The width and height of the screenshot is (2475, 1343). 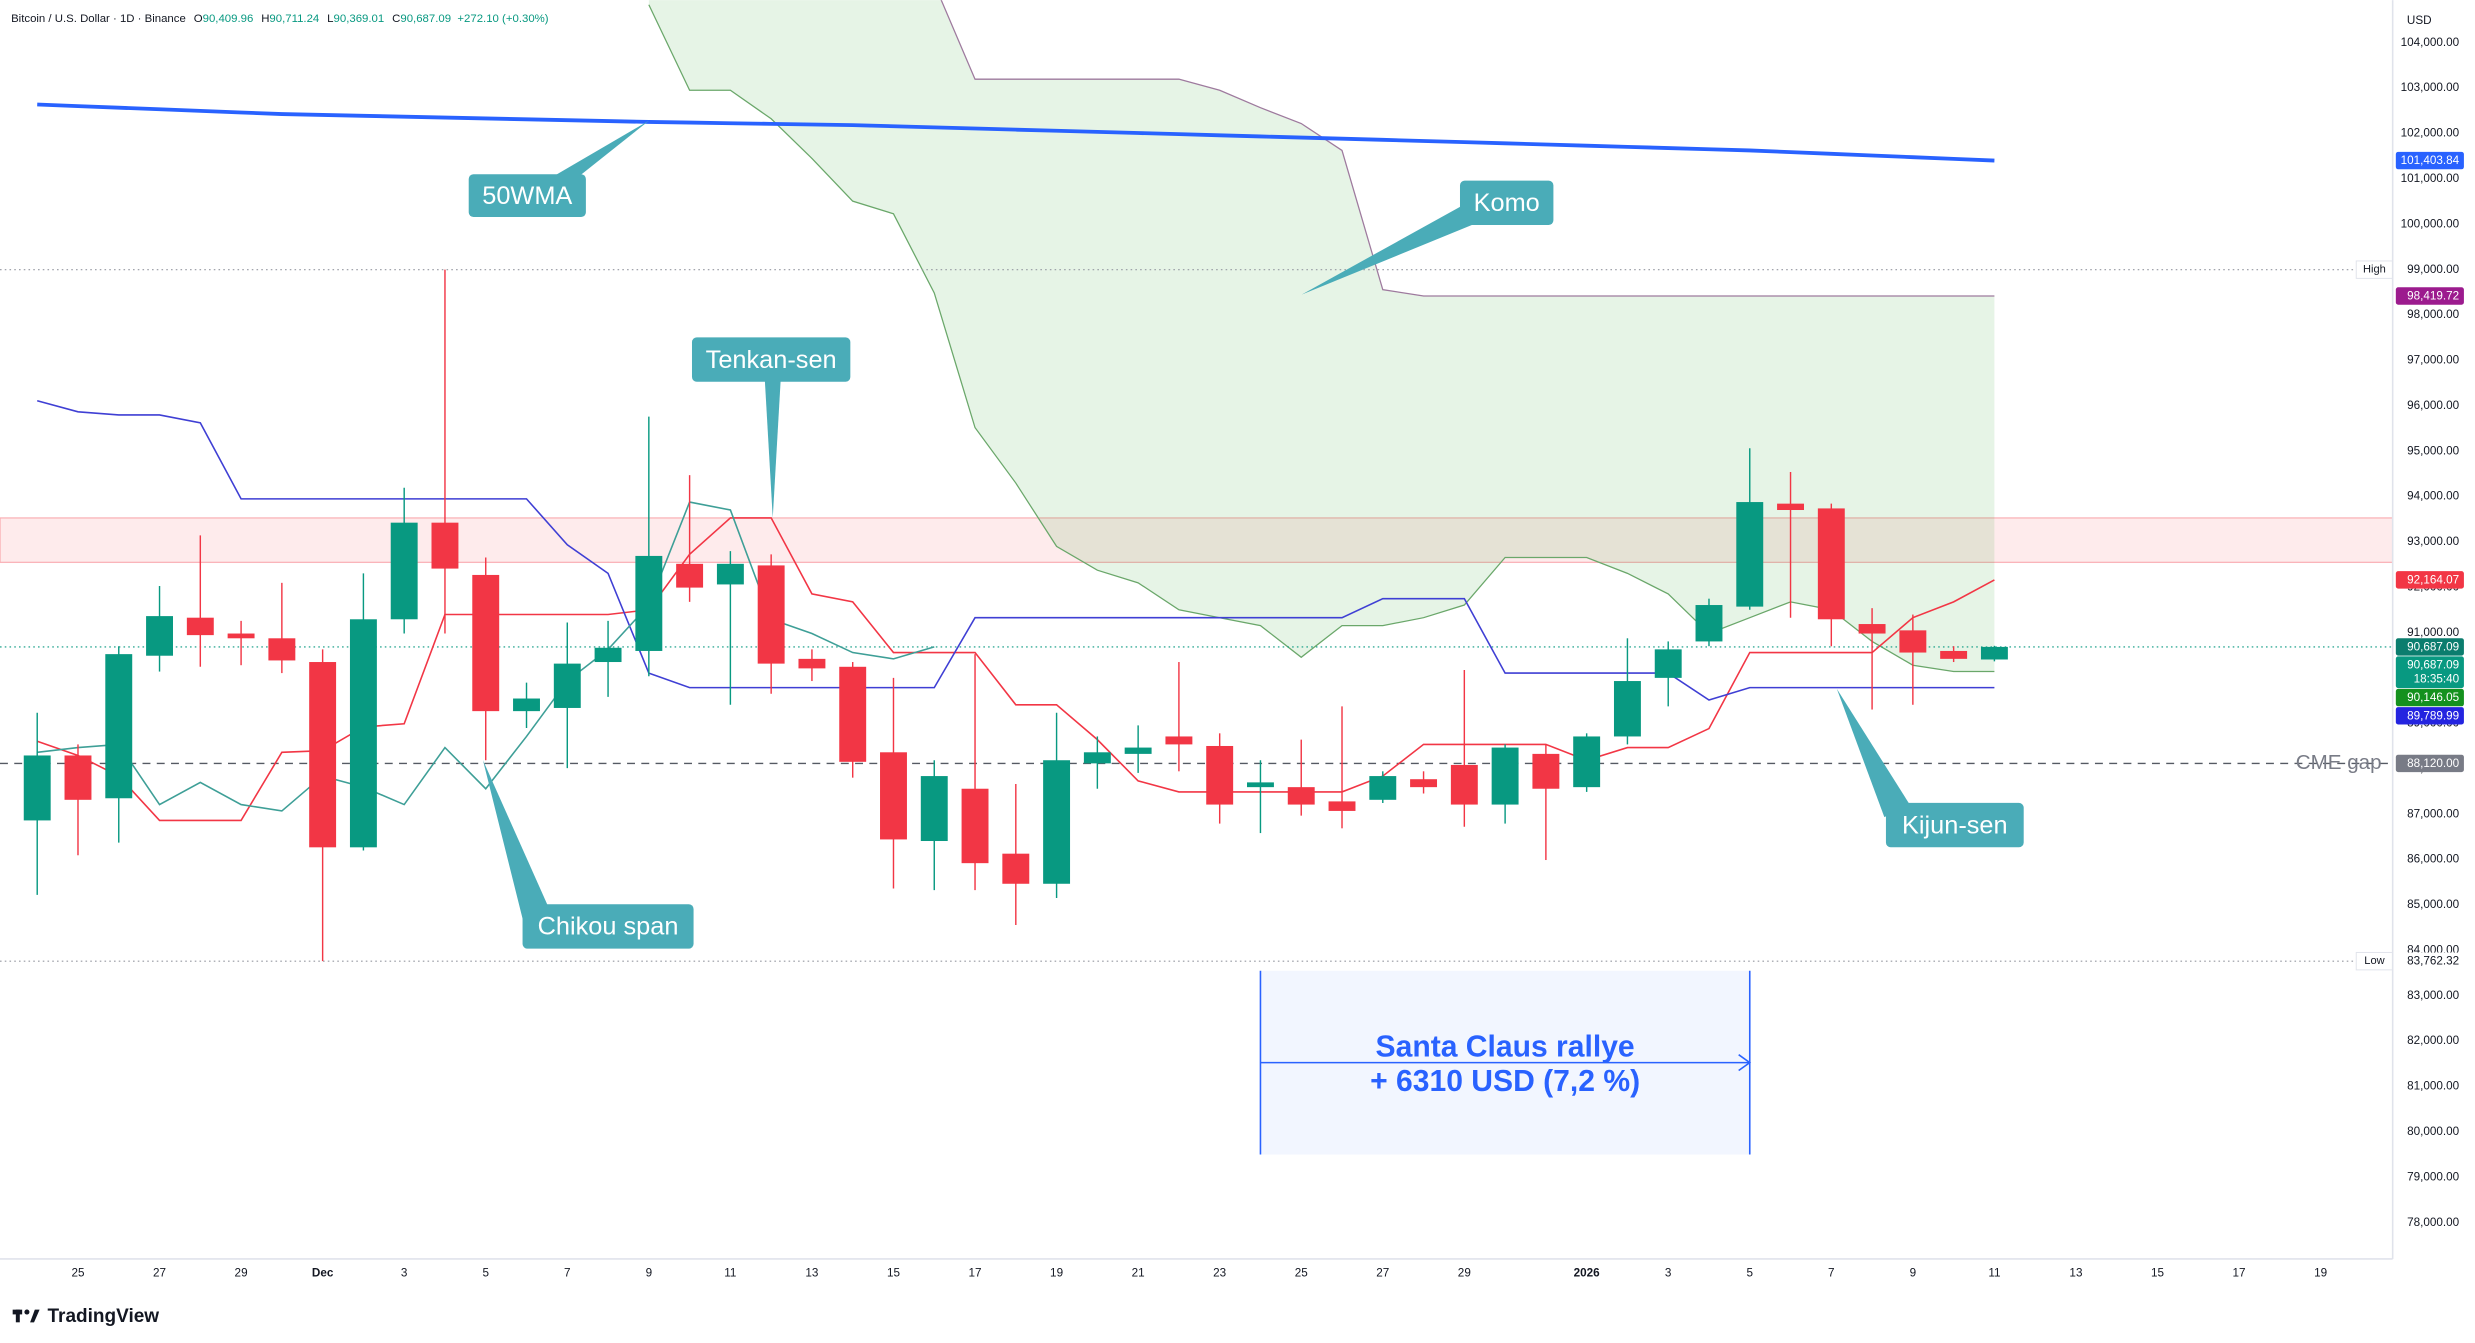 I want to click on callout-label: 50WMA, so click(x=527, y=196).